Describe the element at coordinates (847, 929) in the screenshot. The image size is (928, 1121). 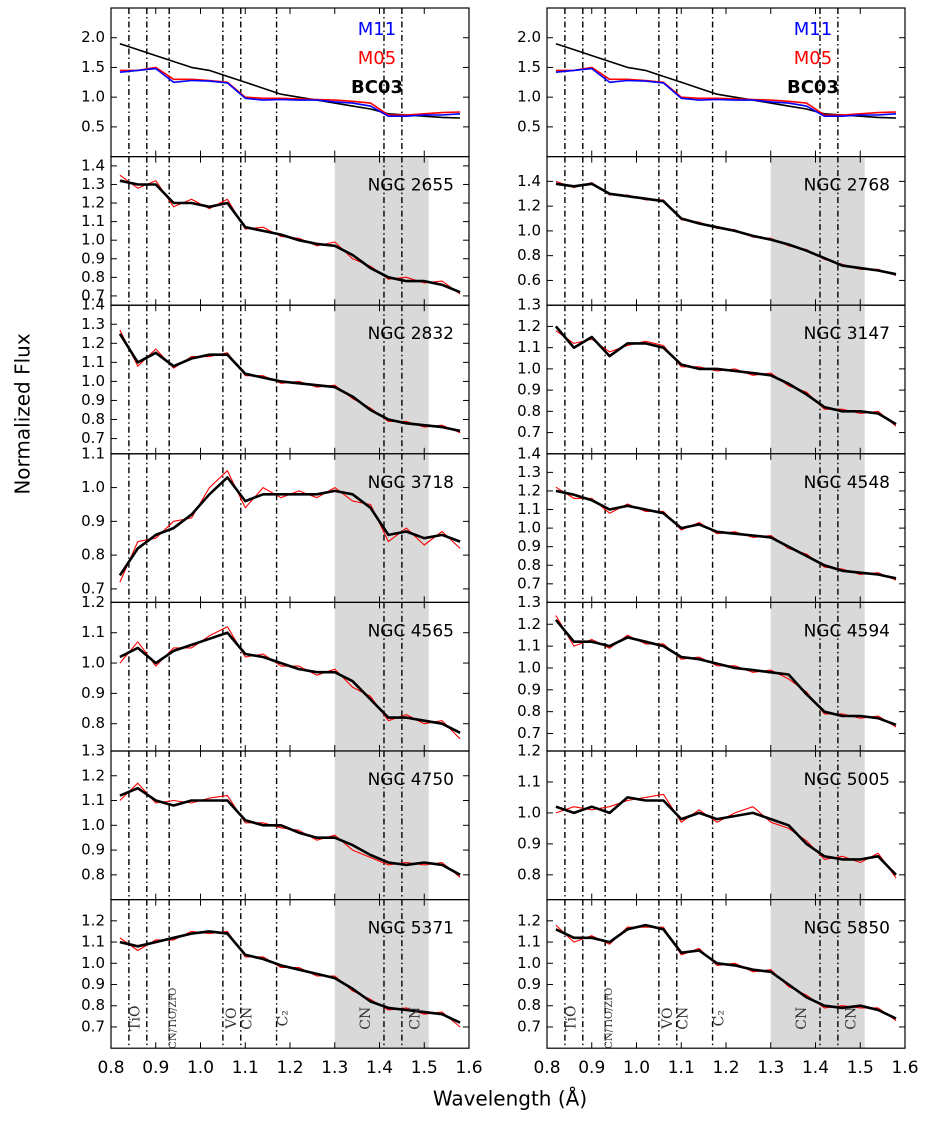
I see `galaxy-label: NGC 5850` at that location.